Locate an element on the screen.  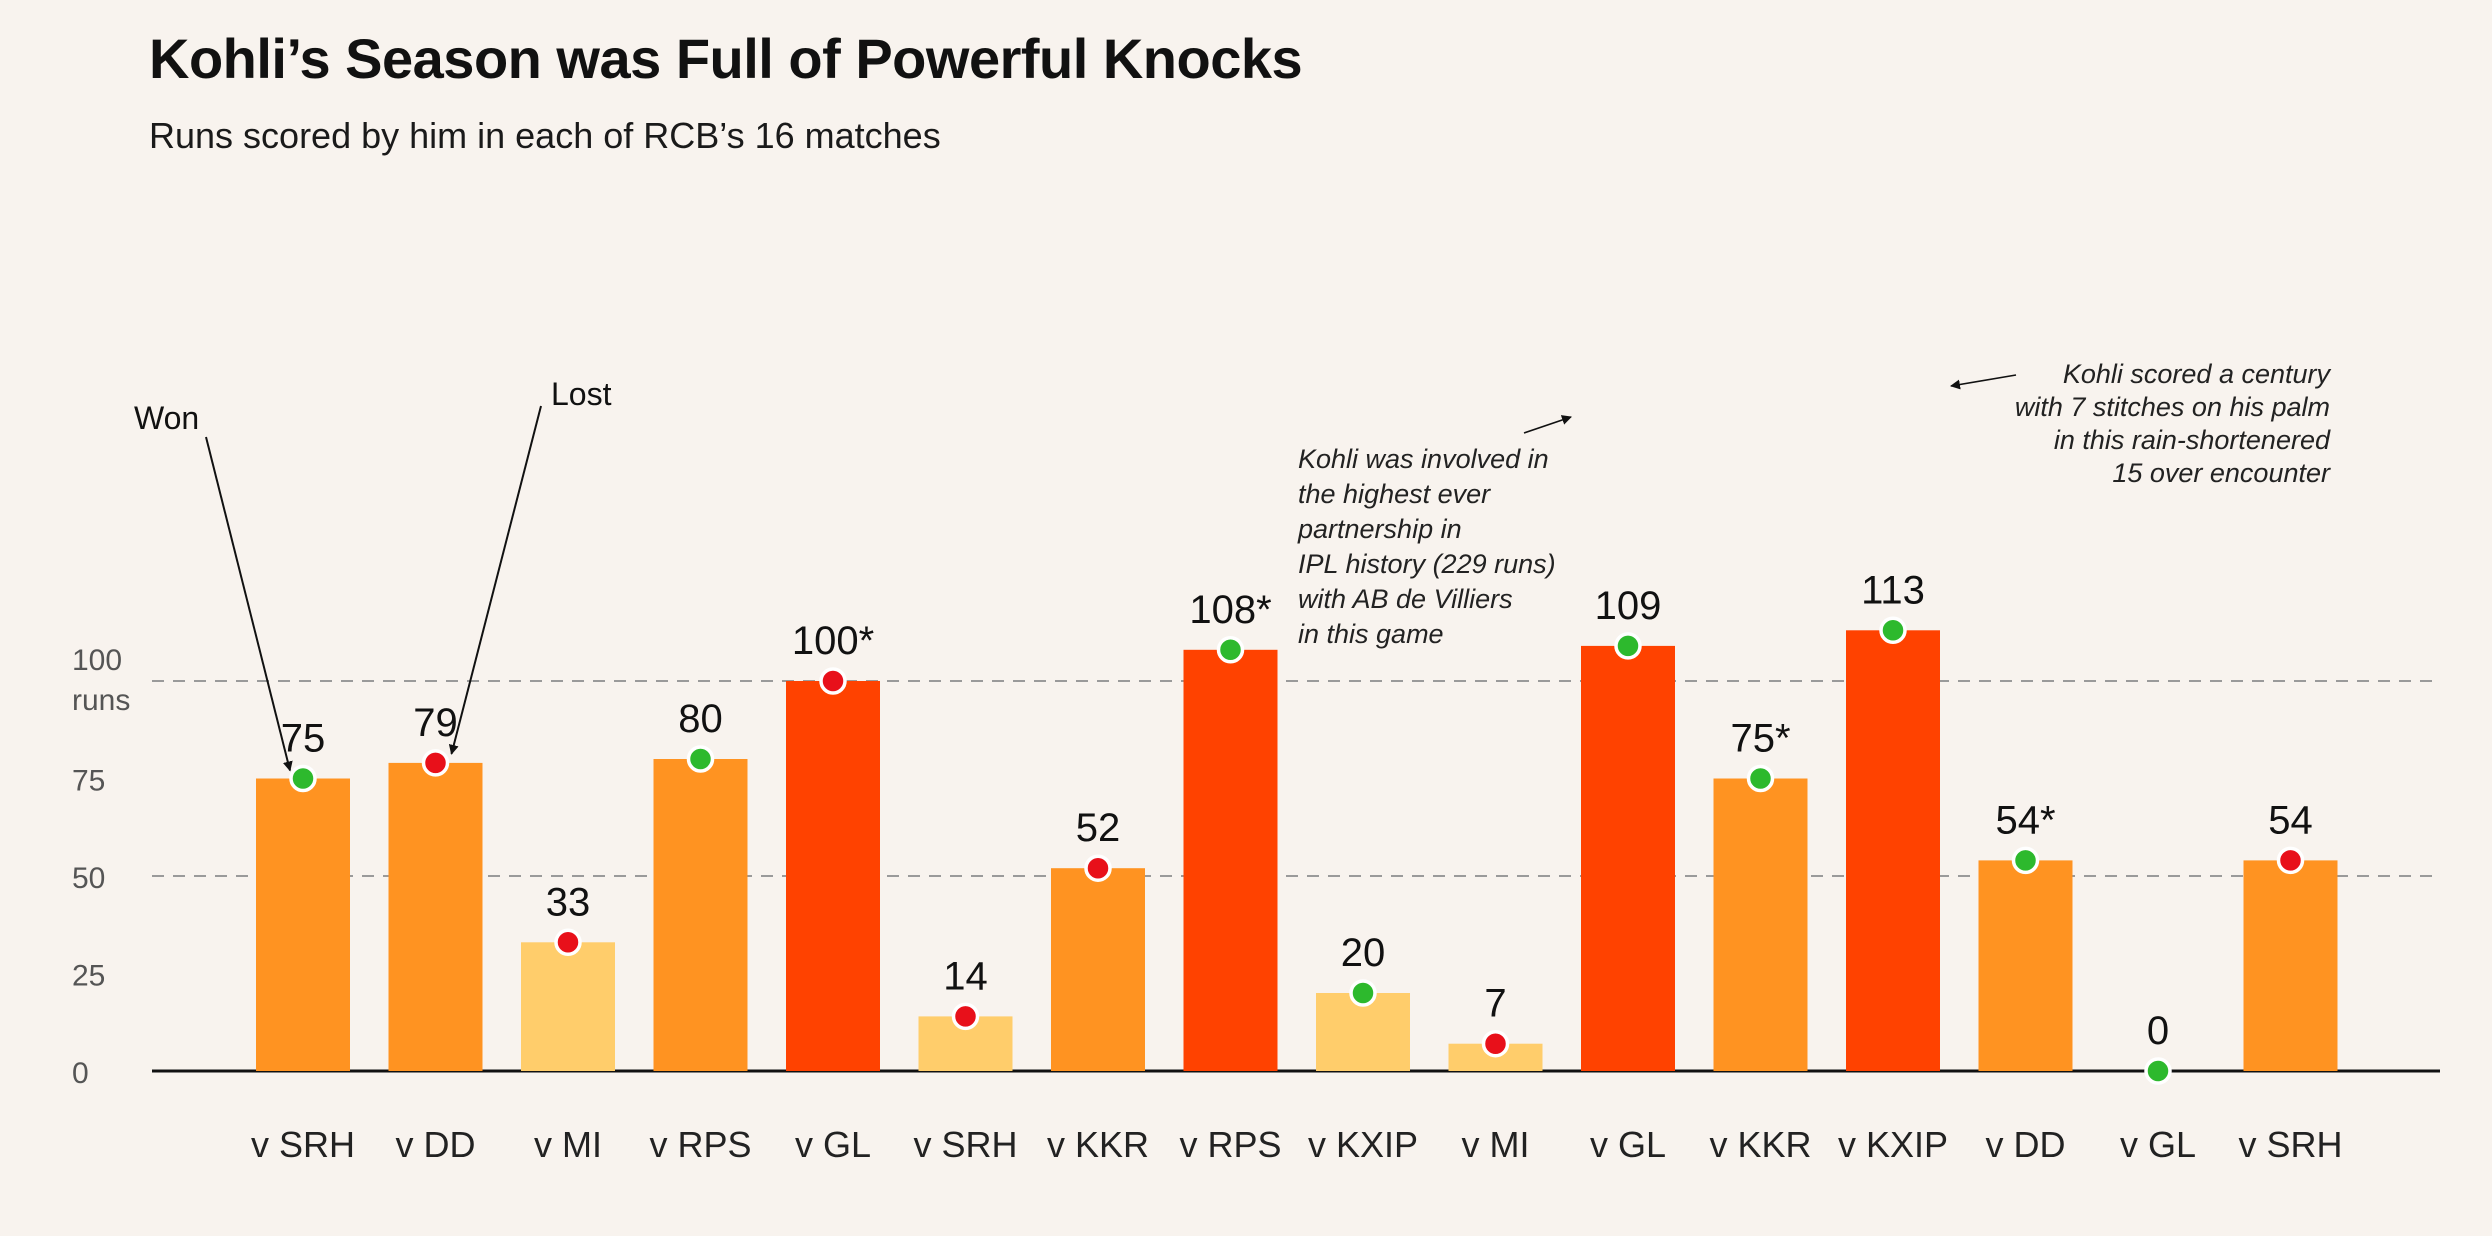
bar-value-label: 0 is located at coordinates (2158, 1031).